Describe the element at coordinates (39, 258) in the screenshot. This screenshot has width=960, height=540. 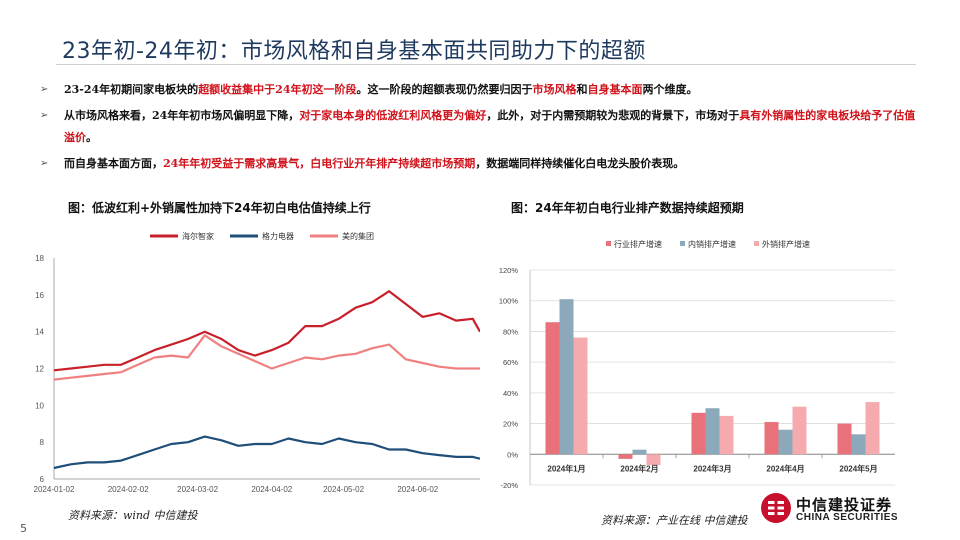
I see `y-tick-label: 18` at that location.